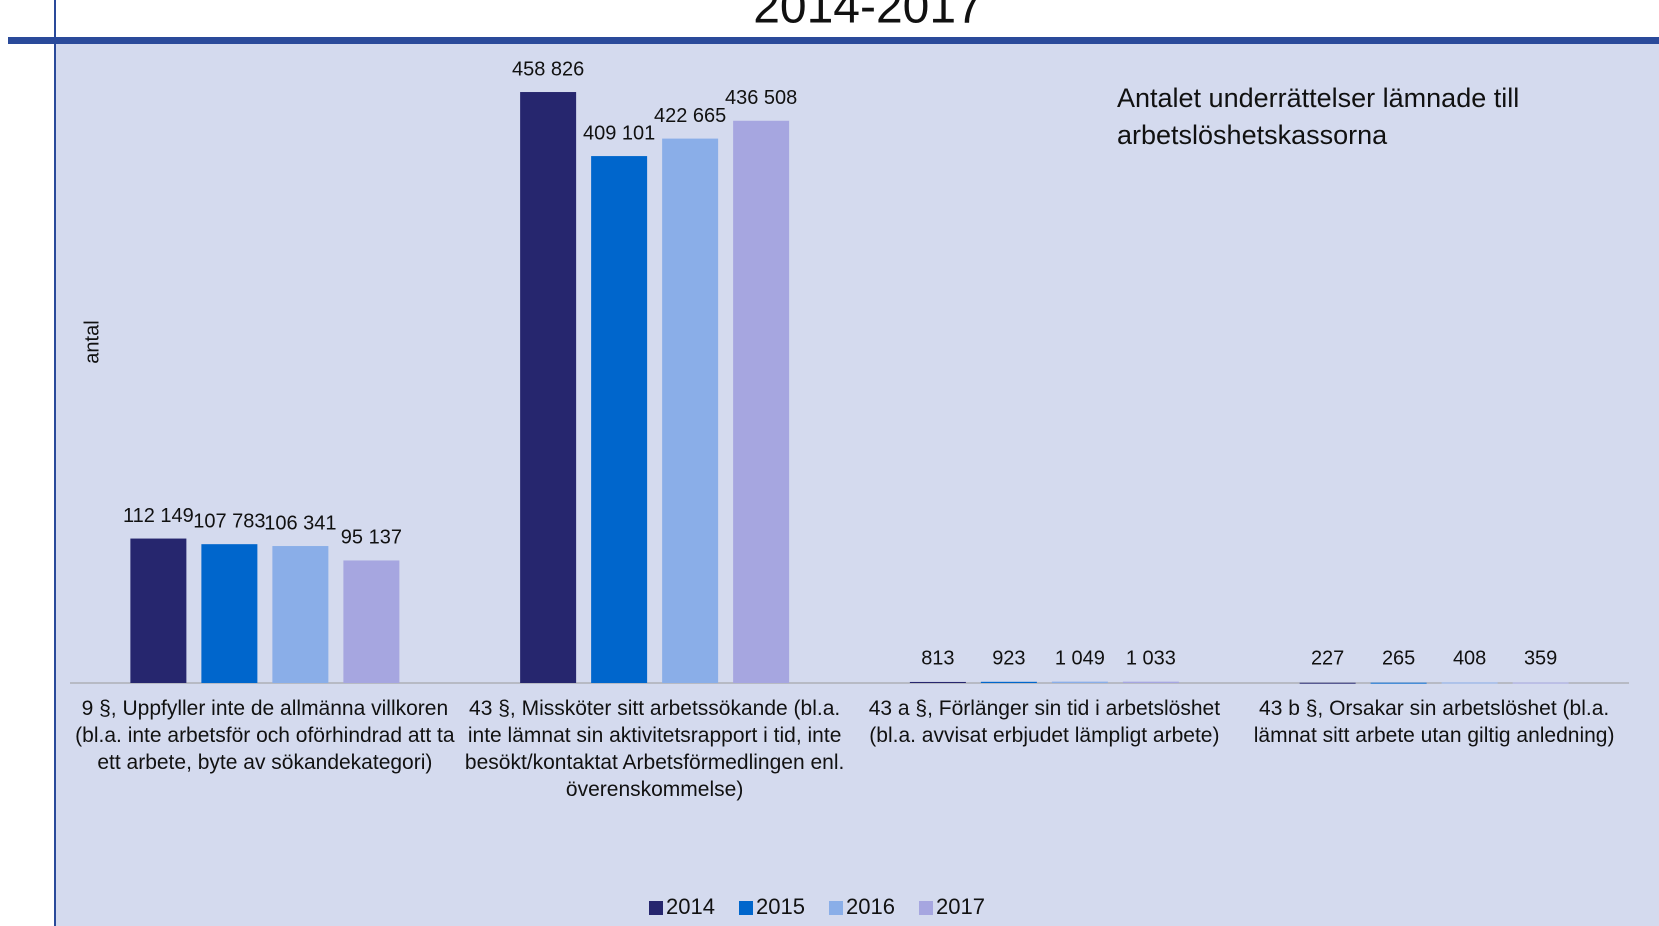  I want to click on left-band, so click(27, 463).